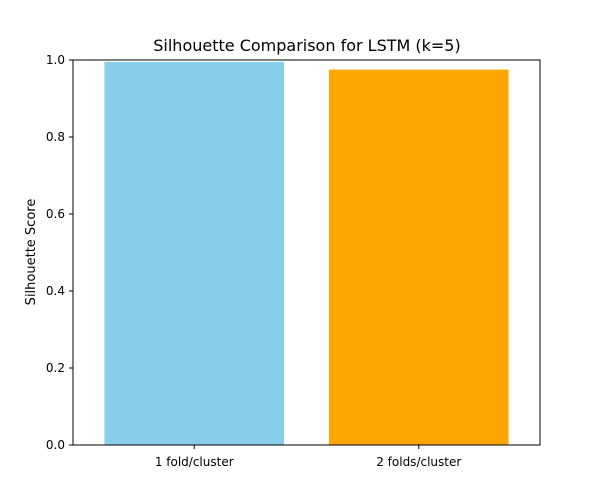 The width and height of the screenshot is (600, 504). Describe the element at coordinates (55, 214) in the screenshot. I see `y-tick-label: 0.6` at that location.